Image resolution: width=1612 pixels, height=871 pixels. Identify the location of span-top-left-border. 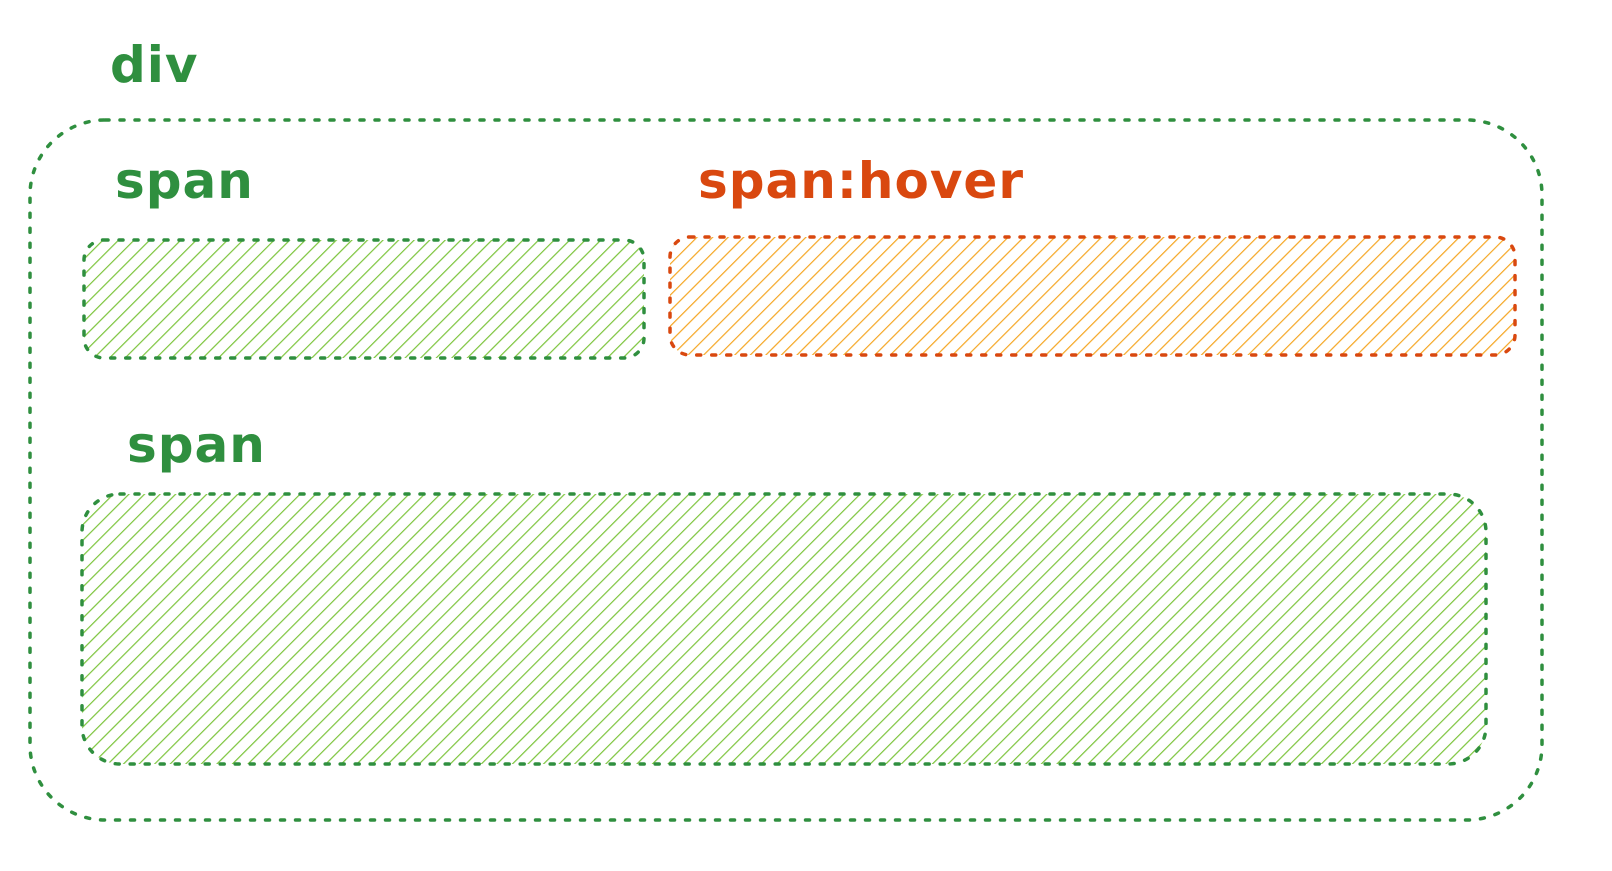
(364, 299).